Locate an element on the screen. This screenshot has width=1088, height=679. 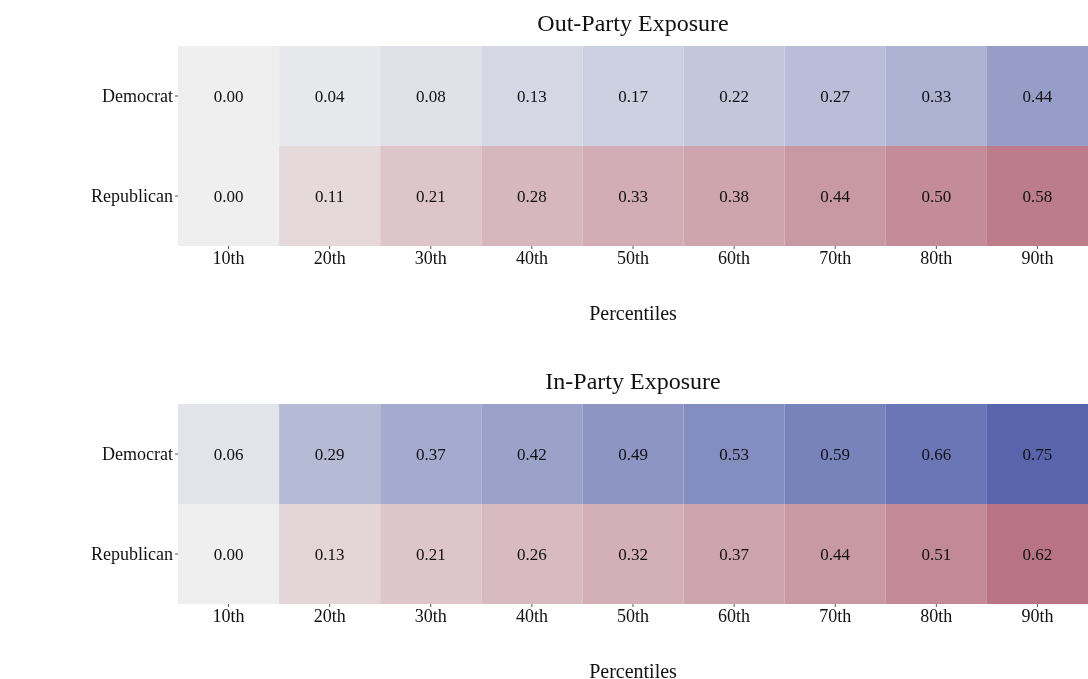
data-label: 0.29 is located at coordinates (329, 454).